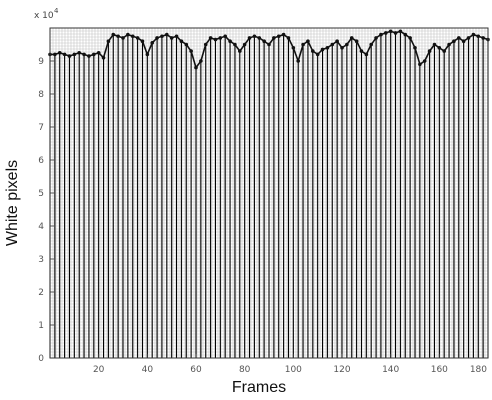 Image resolution: width=492 pixels, height=400 pixels. What do you see at coordinates (293, 370) in the screenshot?
I see `x-tick-label: 100` at bounding box center [293, 370].